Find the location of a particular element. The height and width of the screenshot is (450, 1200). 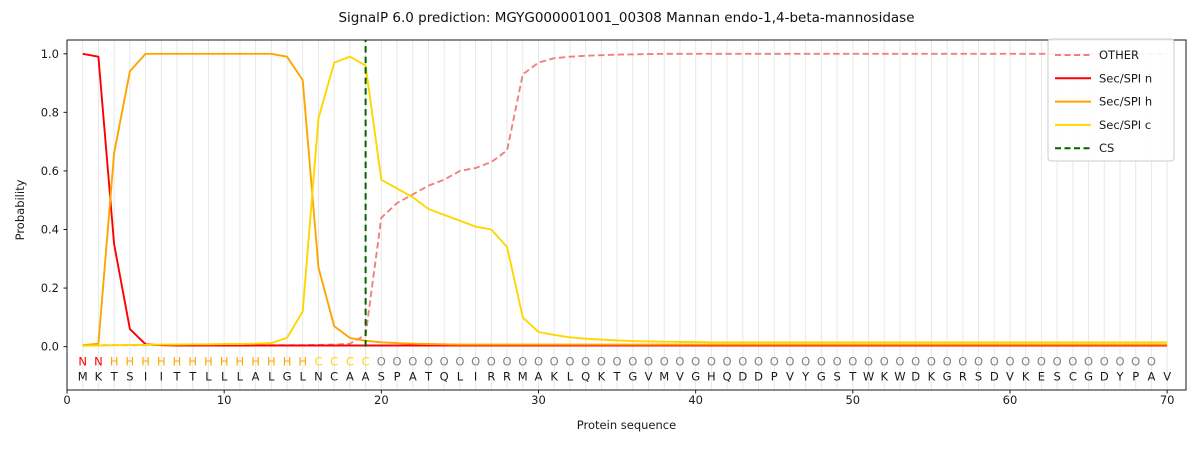

legend-entry-label: Sec/SPI c is located at coordinates (1125, 125).